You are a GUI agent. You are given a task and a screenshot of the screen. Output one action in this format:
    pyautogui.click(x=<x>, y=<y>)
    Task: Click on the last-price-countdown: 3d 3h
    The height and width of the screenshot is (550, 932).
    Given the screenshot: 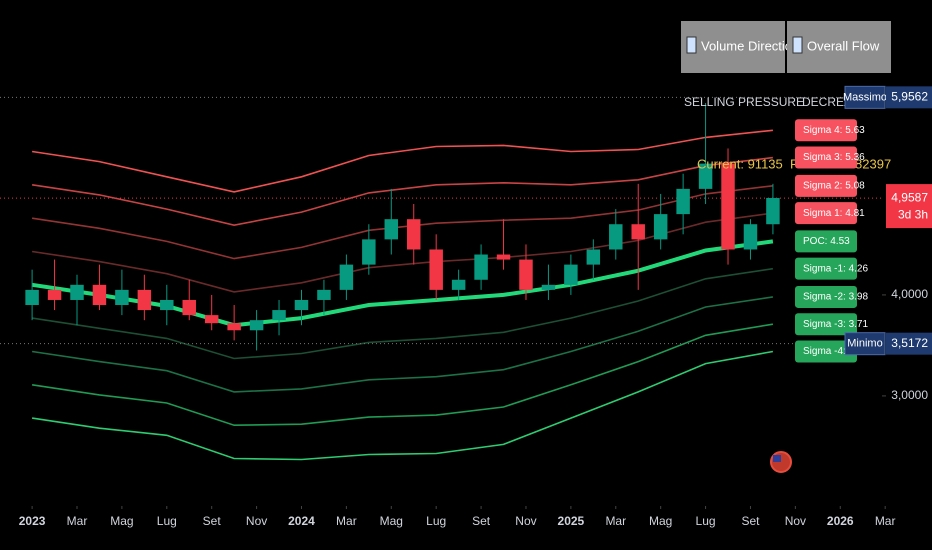 What is the action you would take?
    pyautogui.click(x=913, y=214)
    